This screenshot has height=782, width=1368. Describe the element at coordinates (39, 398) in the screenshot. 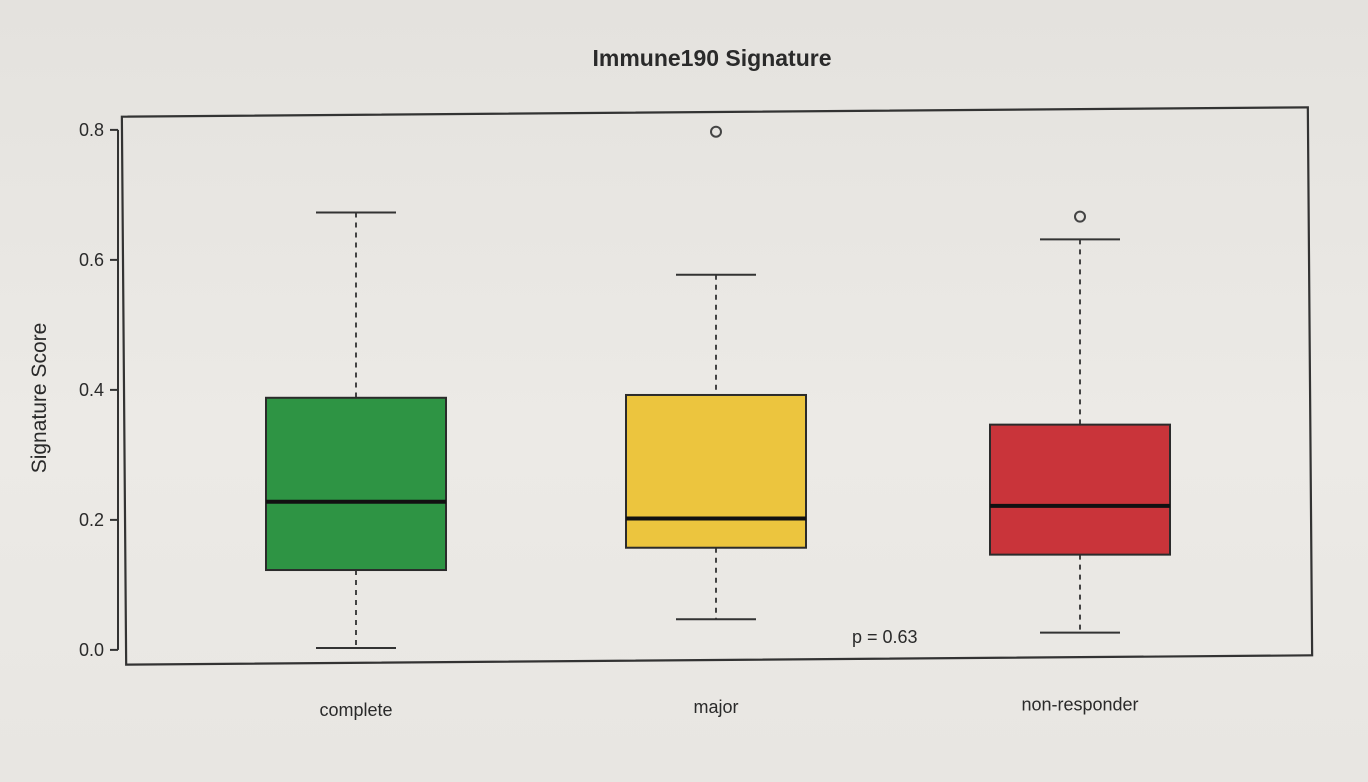

I see `y-axis-label: Signature Score` at that location.